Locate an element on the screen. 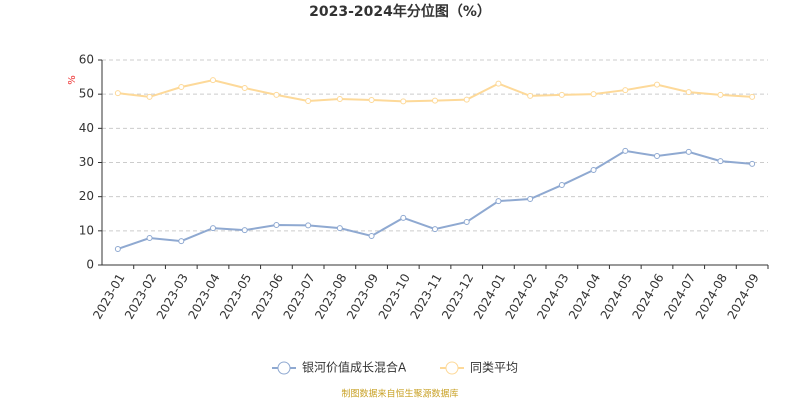 The height and width of the screenshot is (400, 800). legend-label: 同类平均 is located at coordinates (494, 368).